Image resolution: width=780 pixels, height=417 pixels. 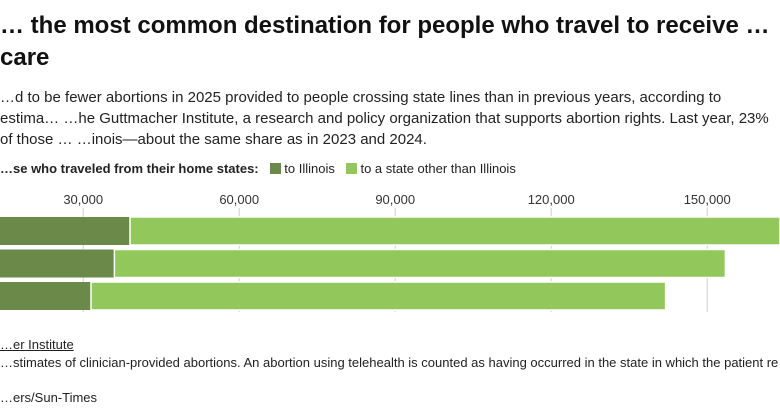 What do you see at coordinates (37, 344) in the screenshot?
I see `source-text: …er Institute` at bounding box center [37, 344].